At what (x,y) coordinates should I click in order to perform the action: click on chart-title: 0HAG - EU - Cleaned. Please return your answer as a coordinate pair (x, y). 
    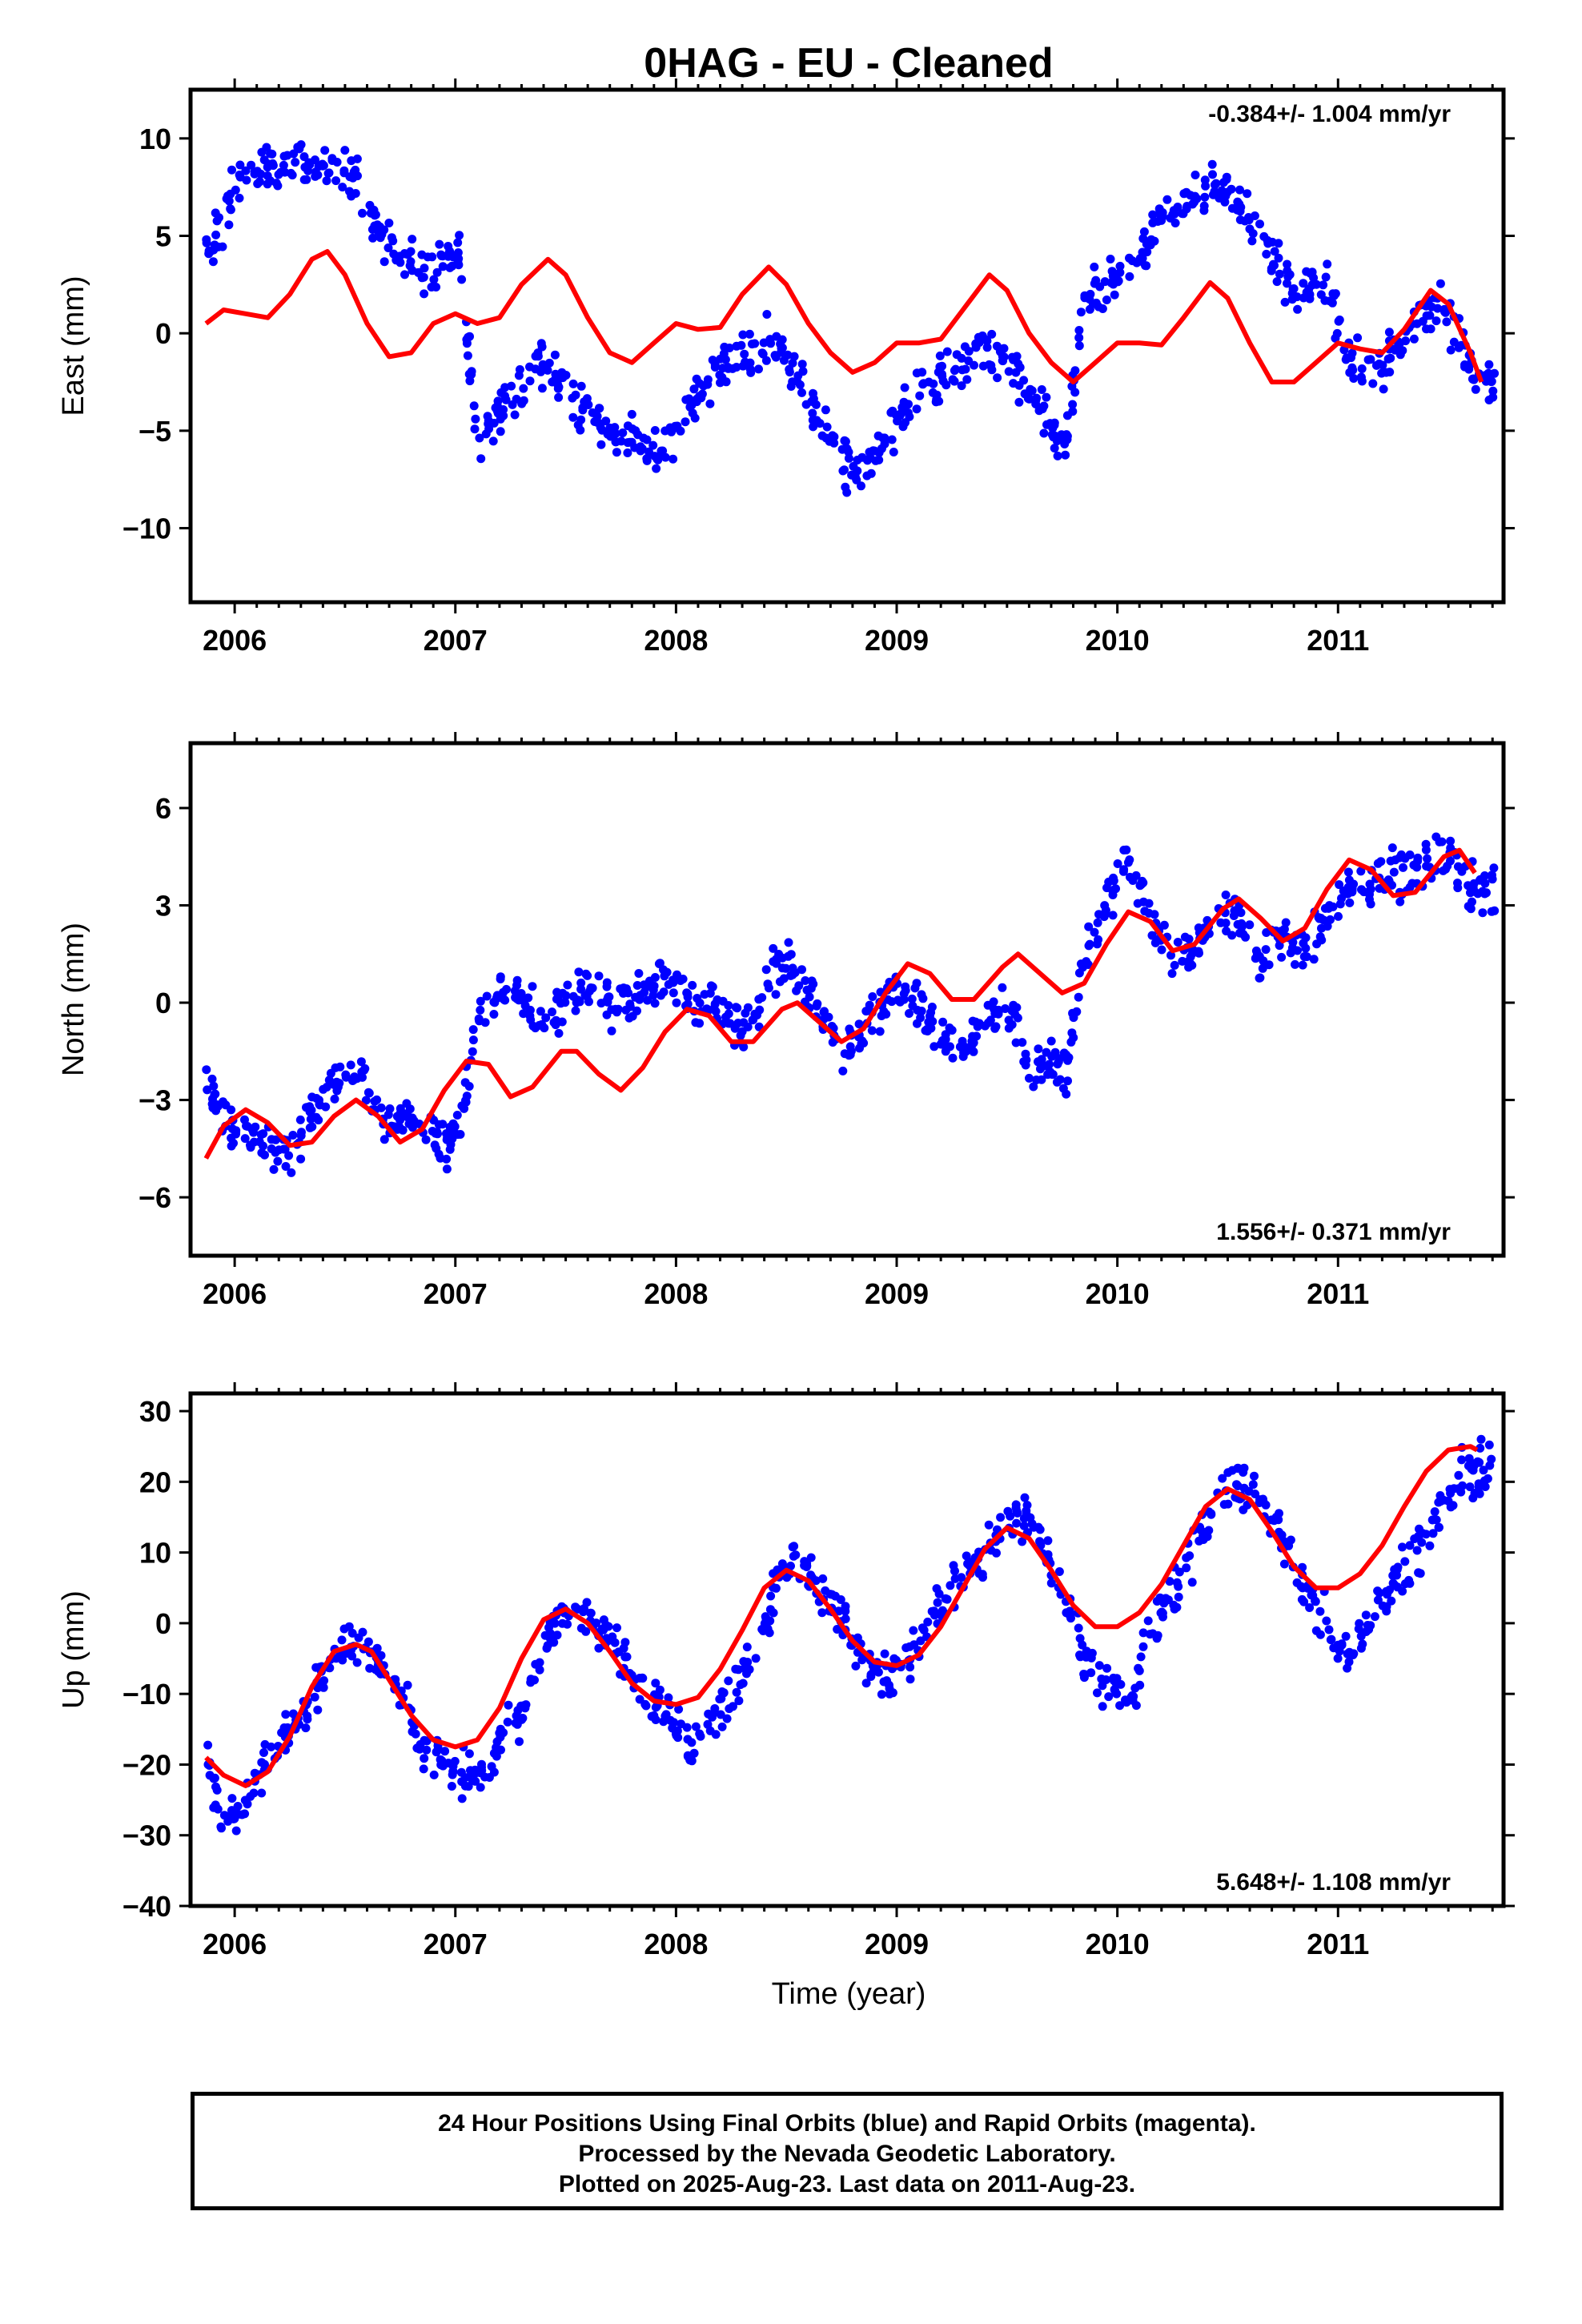
    Looking at the image, I should click on (848, 63).